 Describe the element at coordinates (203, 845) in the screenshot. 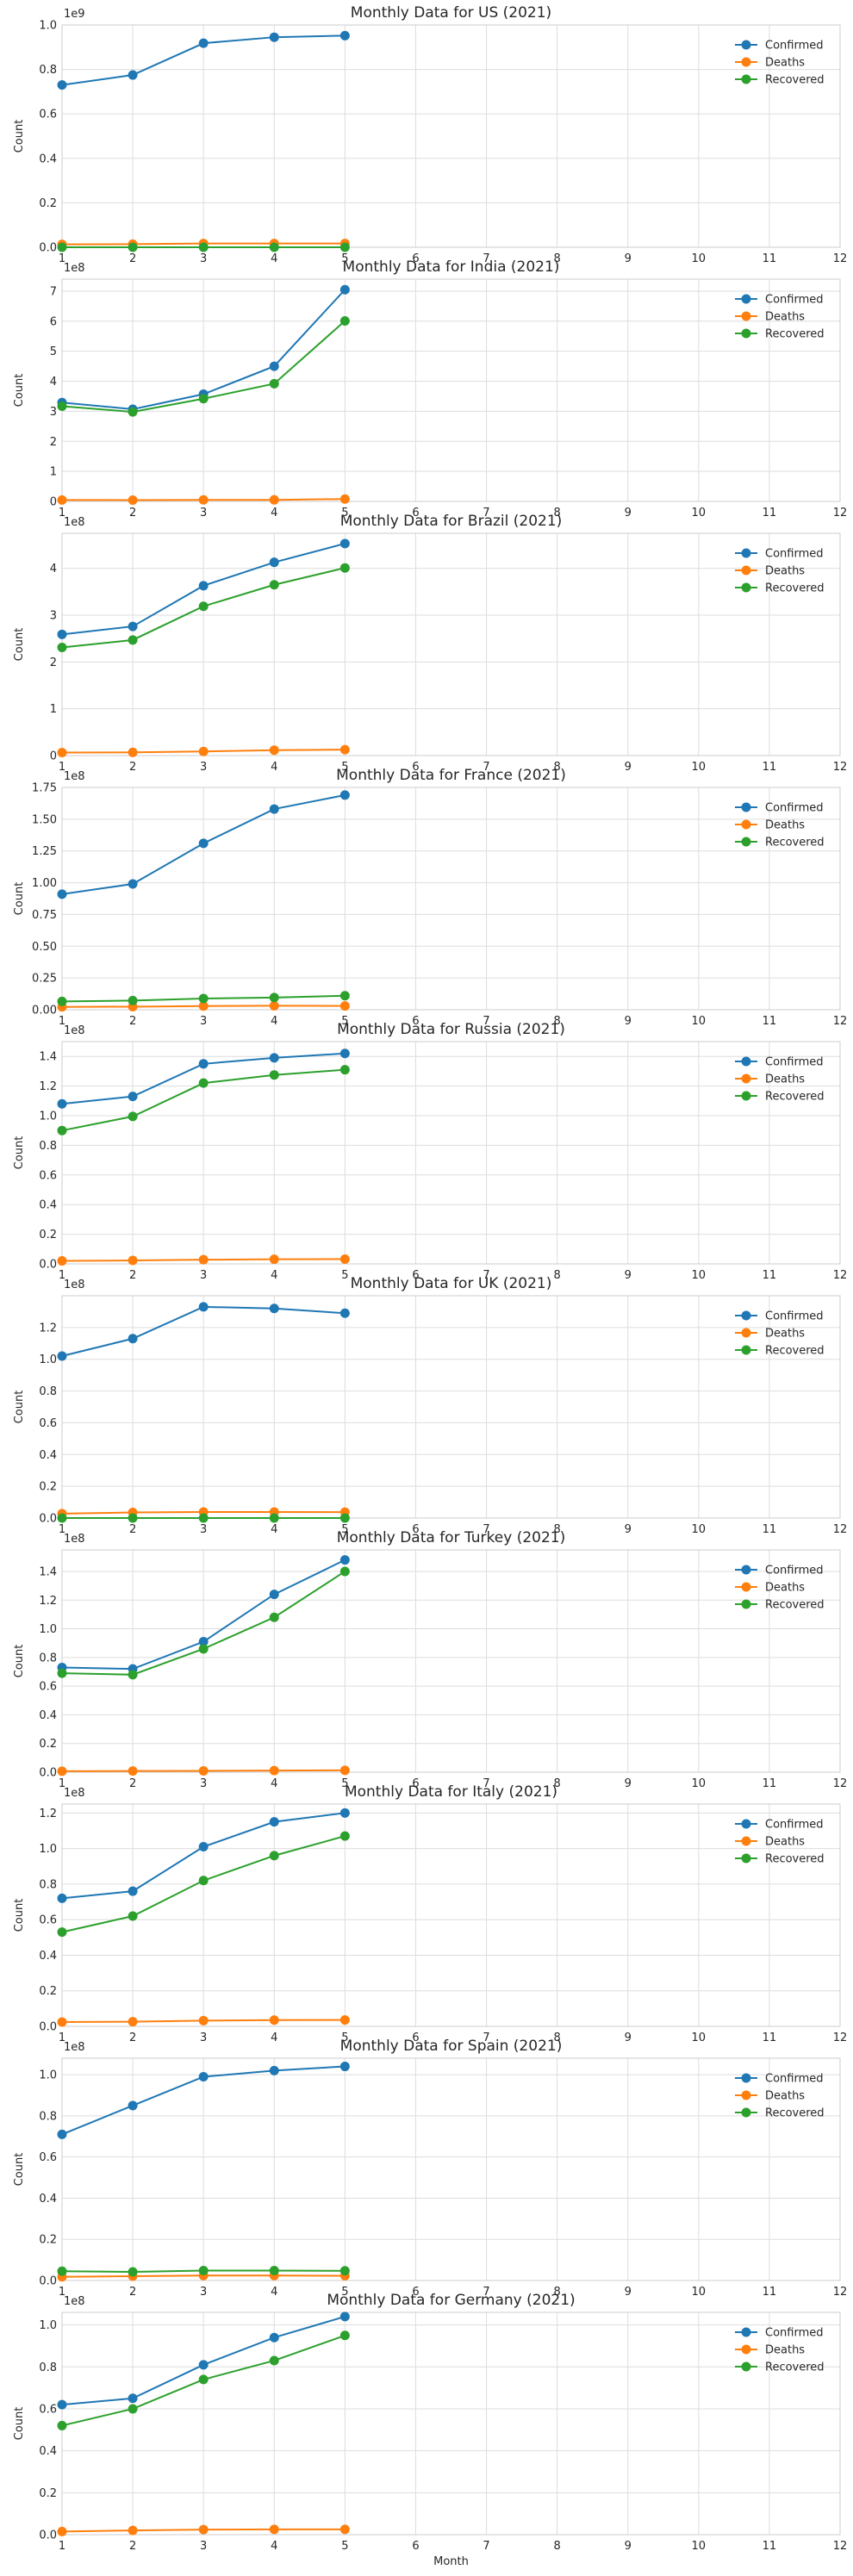

I see `series-confirmed` at that location.